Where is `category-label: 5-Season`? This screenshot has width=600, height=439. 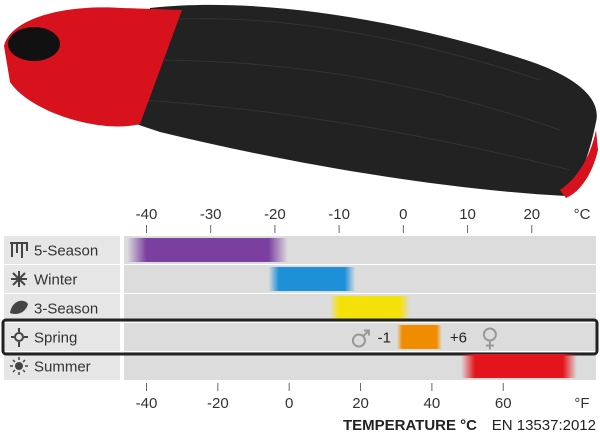
category-label: 5-Season is located at coordinates (66, 250).